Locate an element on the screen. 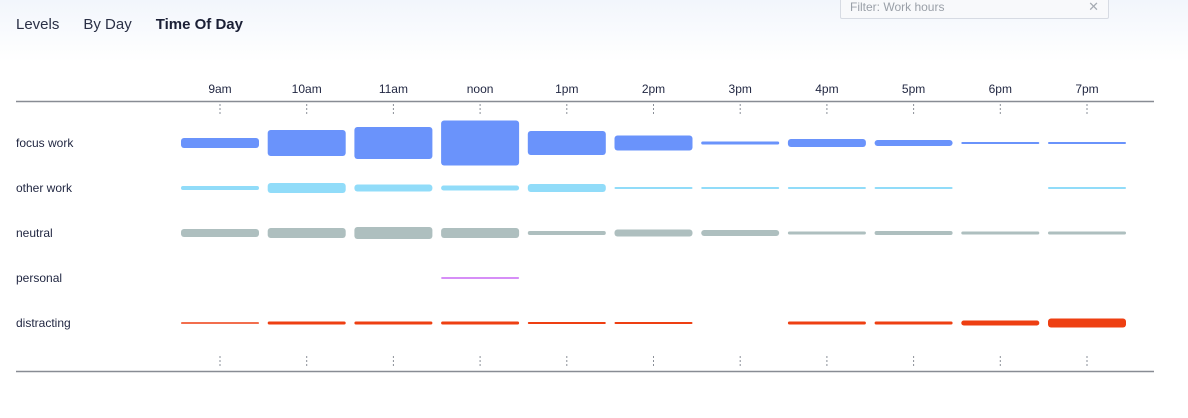 The image size is (1188, 418). hour-tick-label: 7pm is located at coordinates (1086, 89).